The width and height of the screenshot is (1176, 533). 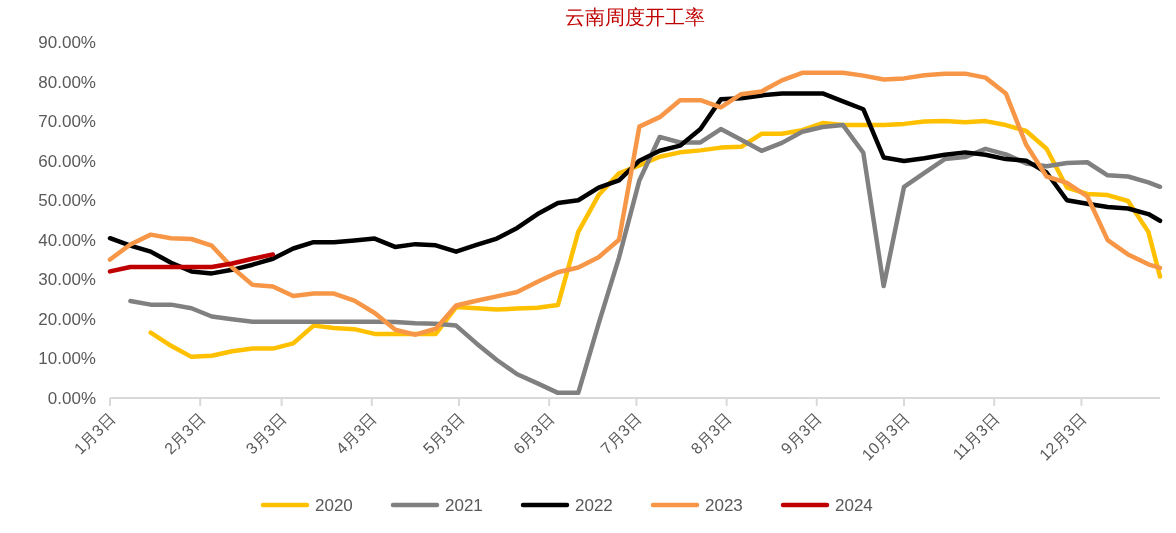 I want to click on x-tick-label: 11月3日, so click(x=976, y=436).